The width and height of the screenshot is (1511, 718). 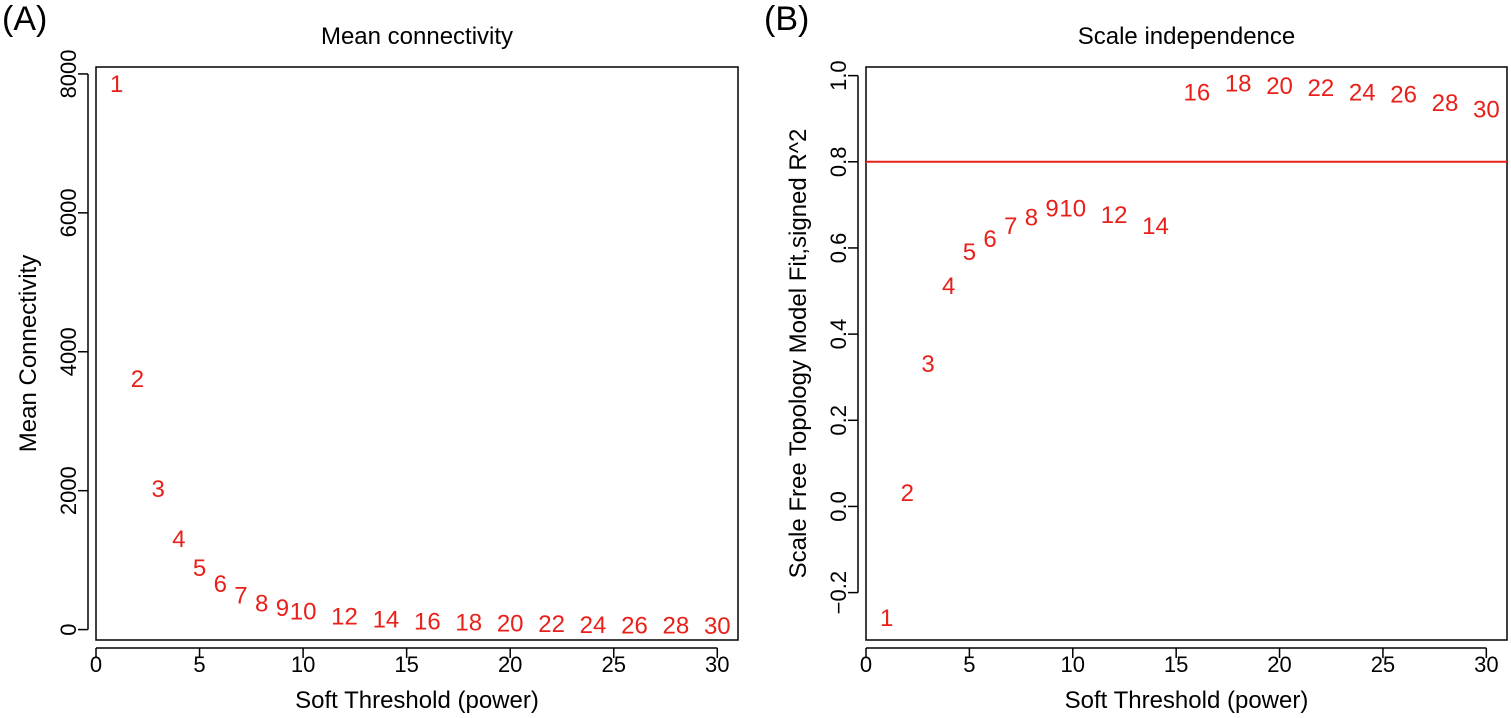 I want to click on y-tick-label: 8000, so click(x=68, y=73).